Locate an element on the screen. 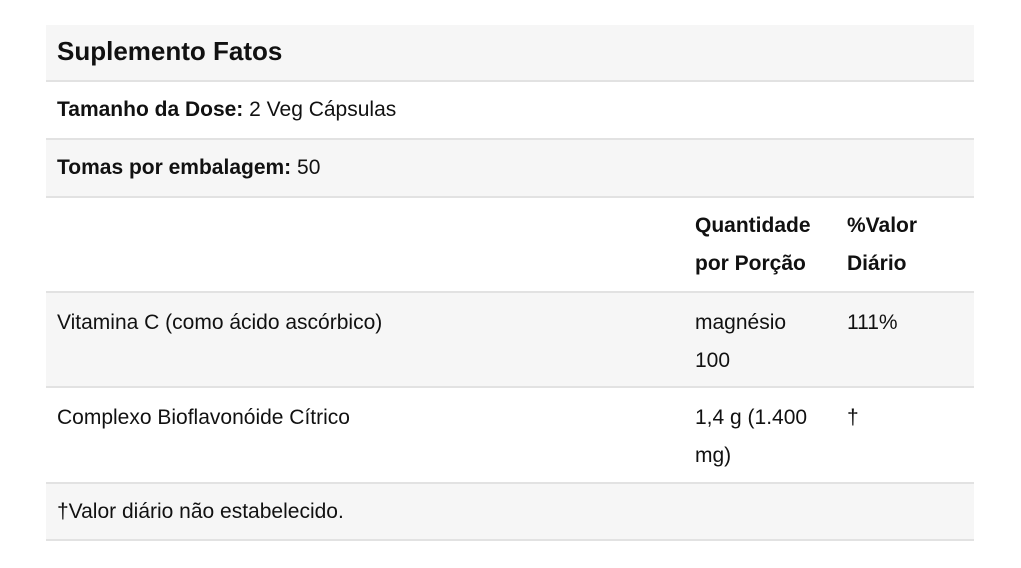  footnote: †Valor diário não estabelecido. is located at coordinates (200, 511).